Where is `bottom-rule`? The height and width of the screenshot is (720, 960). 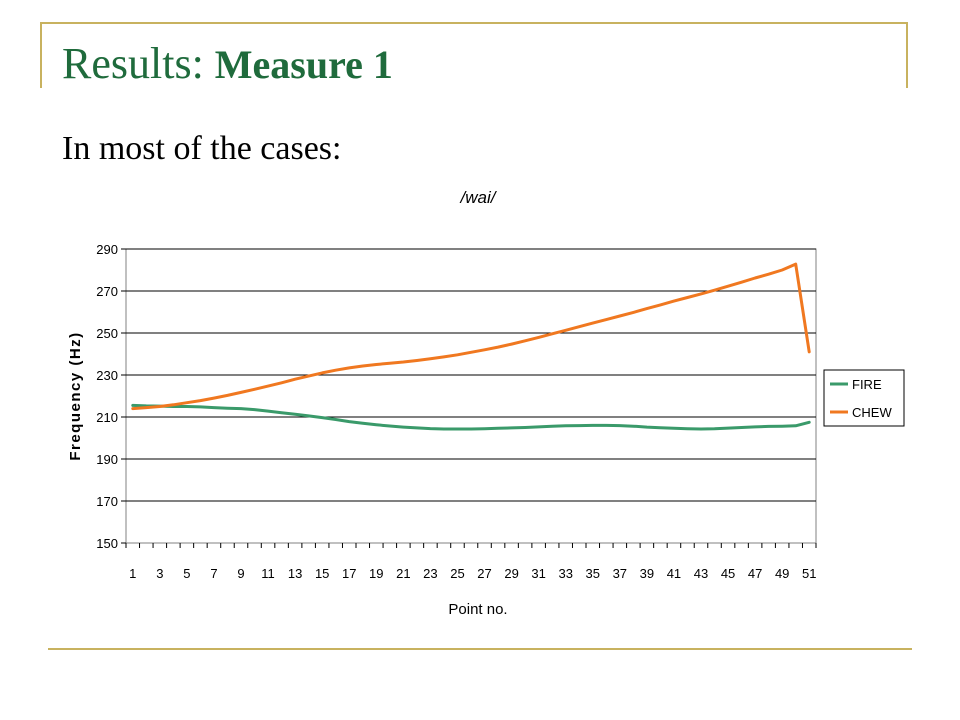
bottom-rule is located at coordinates (480, 649).